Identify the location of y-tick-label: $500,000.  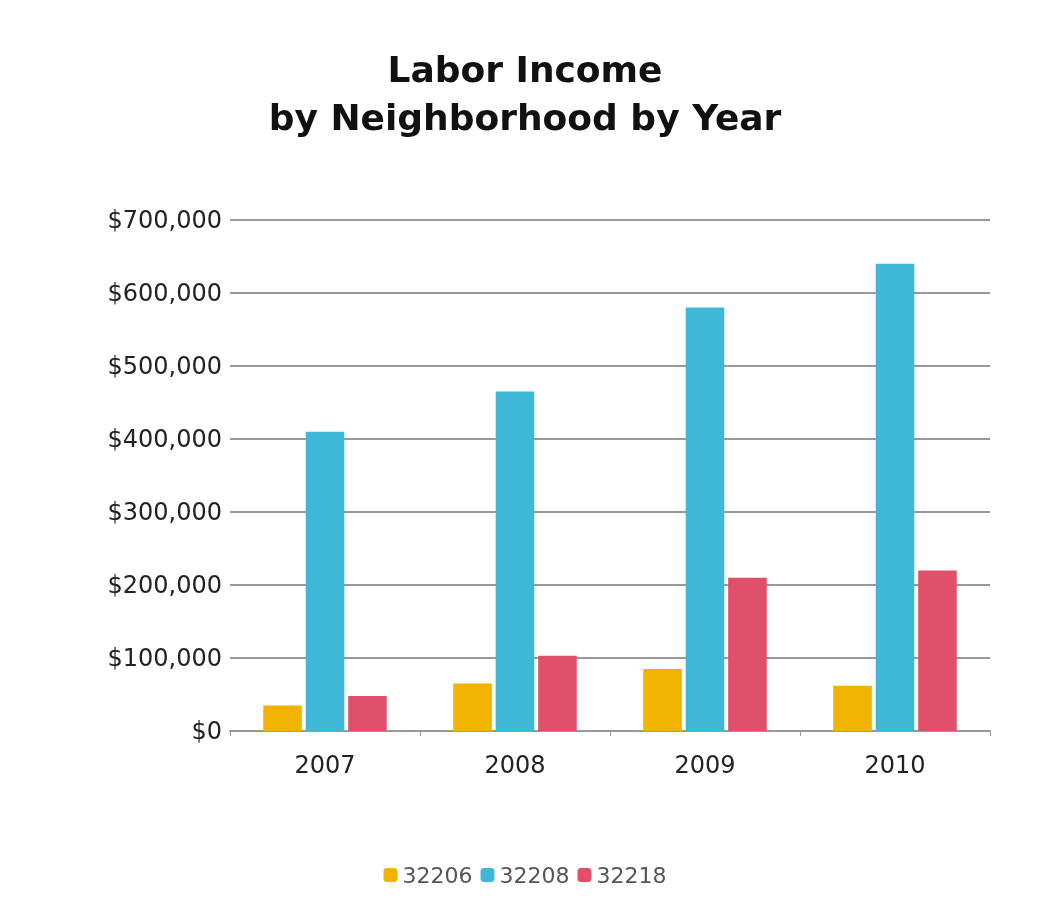
(164, 366).